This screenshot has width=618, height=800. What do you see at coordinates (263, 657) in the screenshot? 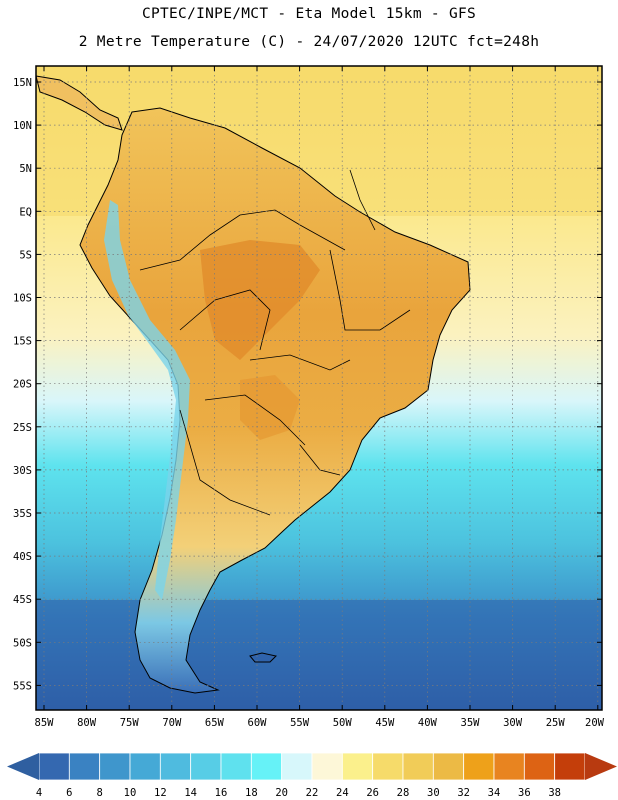
I see `falkland-islands` at bounding box center [263, 657].